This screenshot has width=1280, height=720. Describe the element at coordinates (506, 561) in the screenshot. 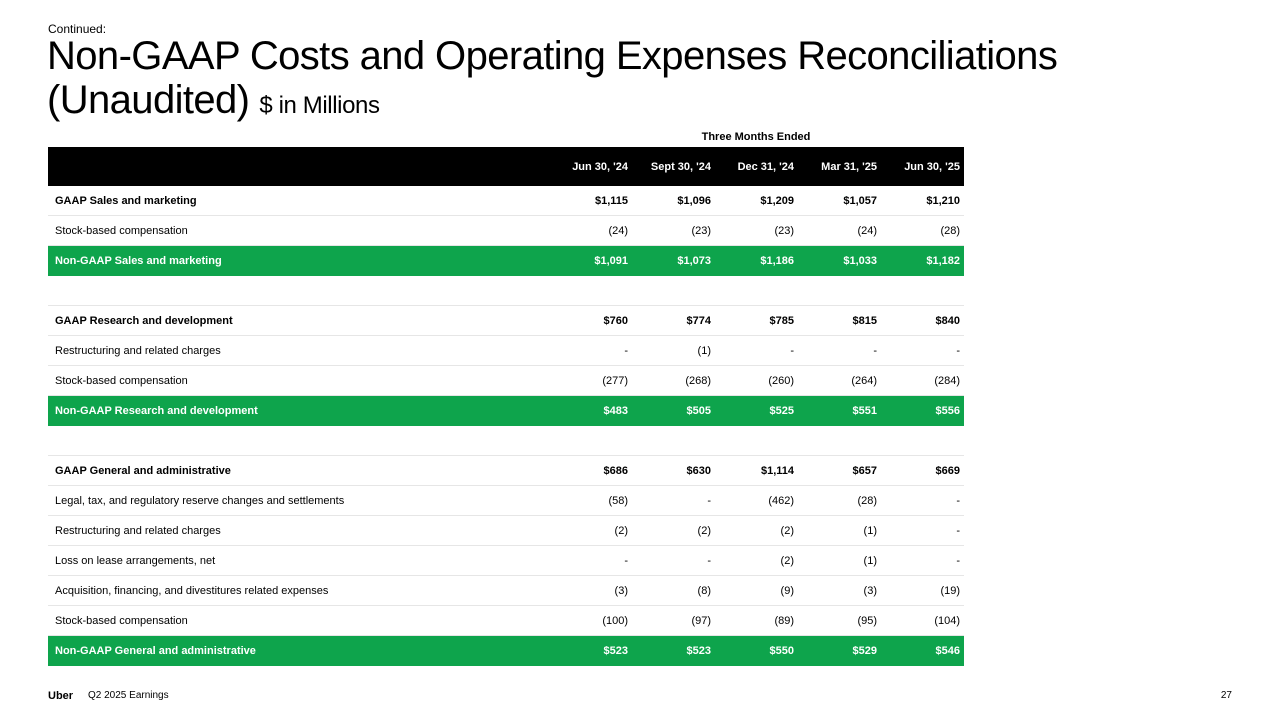

I see `table-row: Loss on lease arrangements, net - - (2) (1) -` at that location.